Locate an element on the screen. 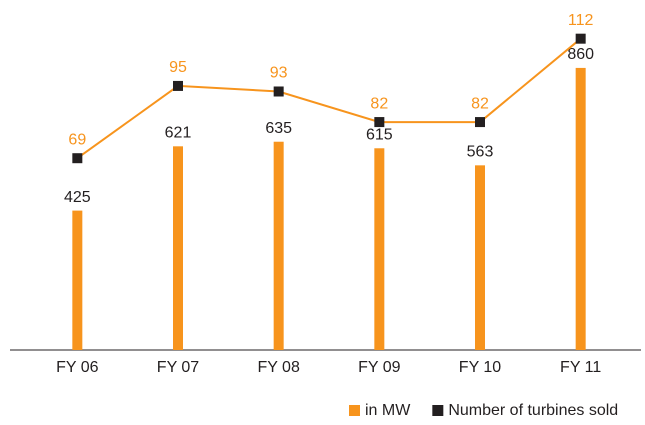 This screenshot has width=645, height=425. x-tick-label: FY 10 is located at coordinates (480, 367).